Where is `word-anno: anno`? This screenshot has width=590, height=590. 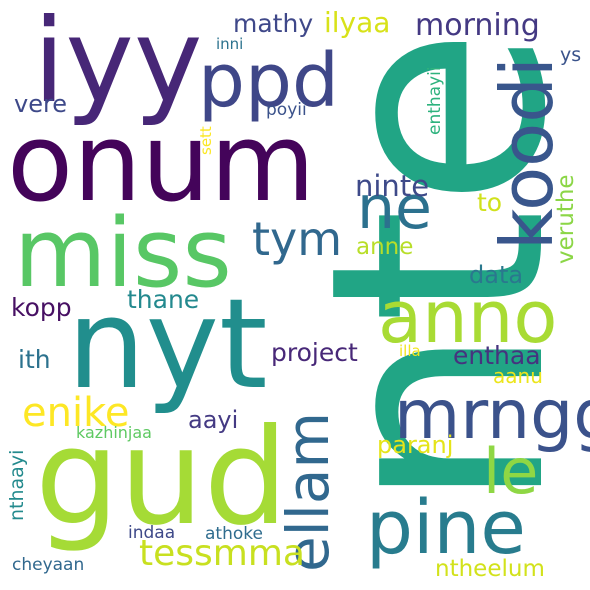
word-anno: anno is located at coordinates (468, 317).